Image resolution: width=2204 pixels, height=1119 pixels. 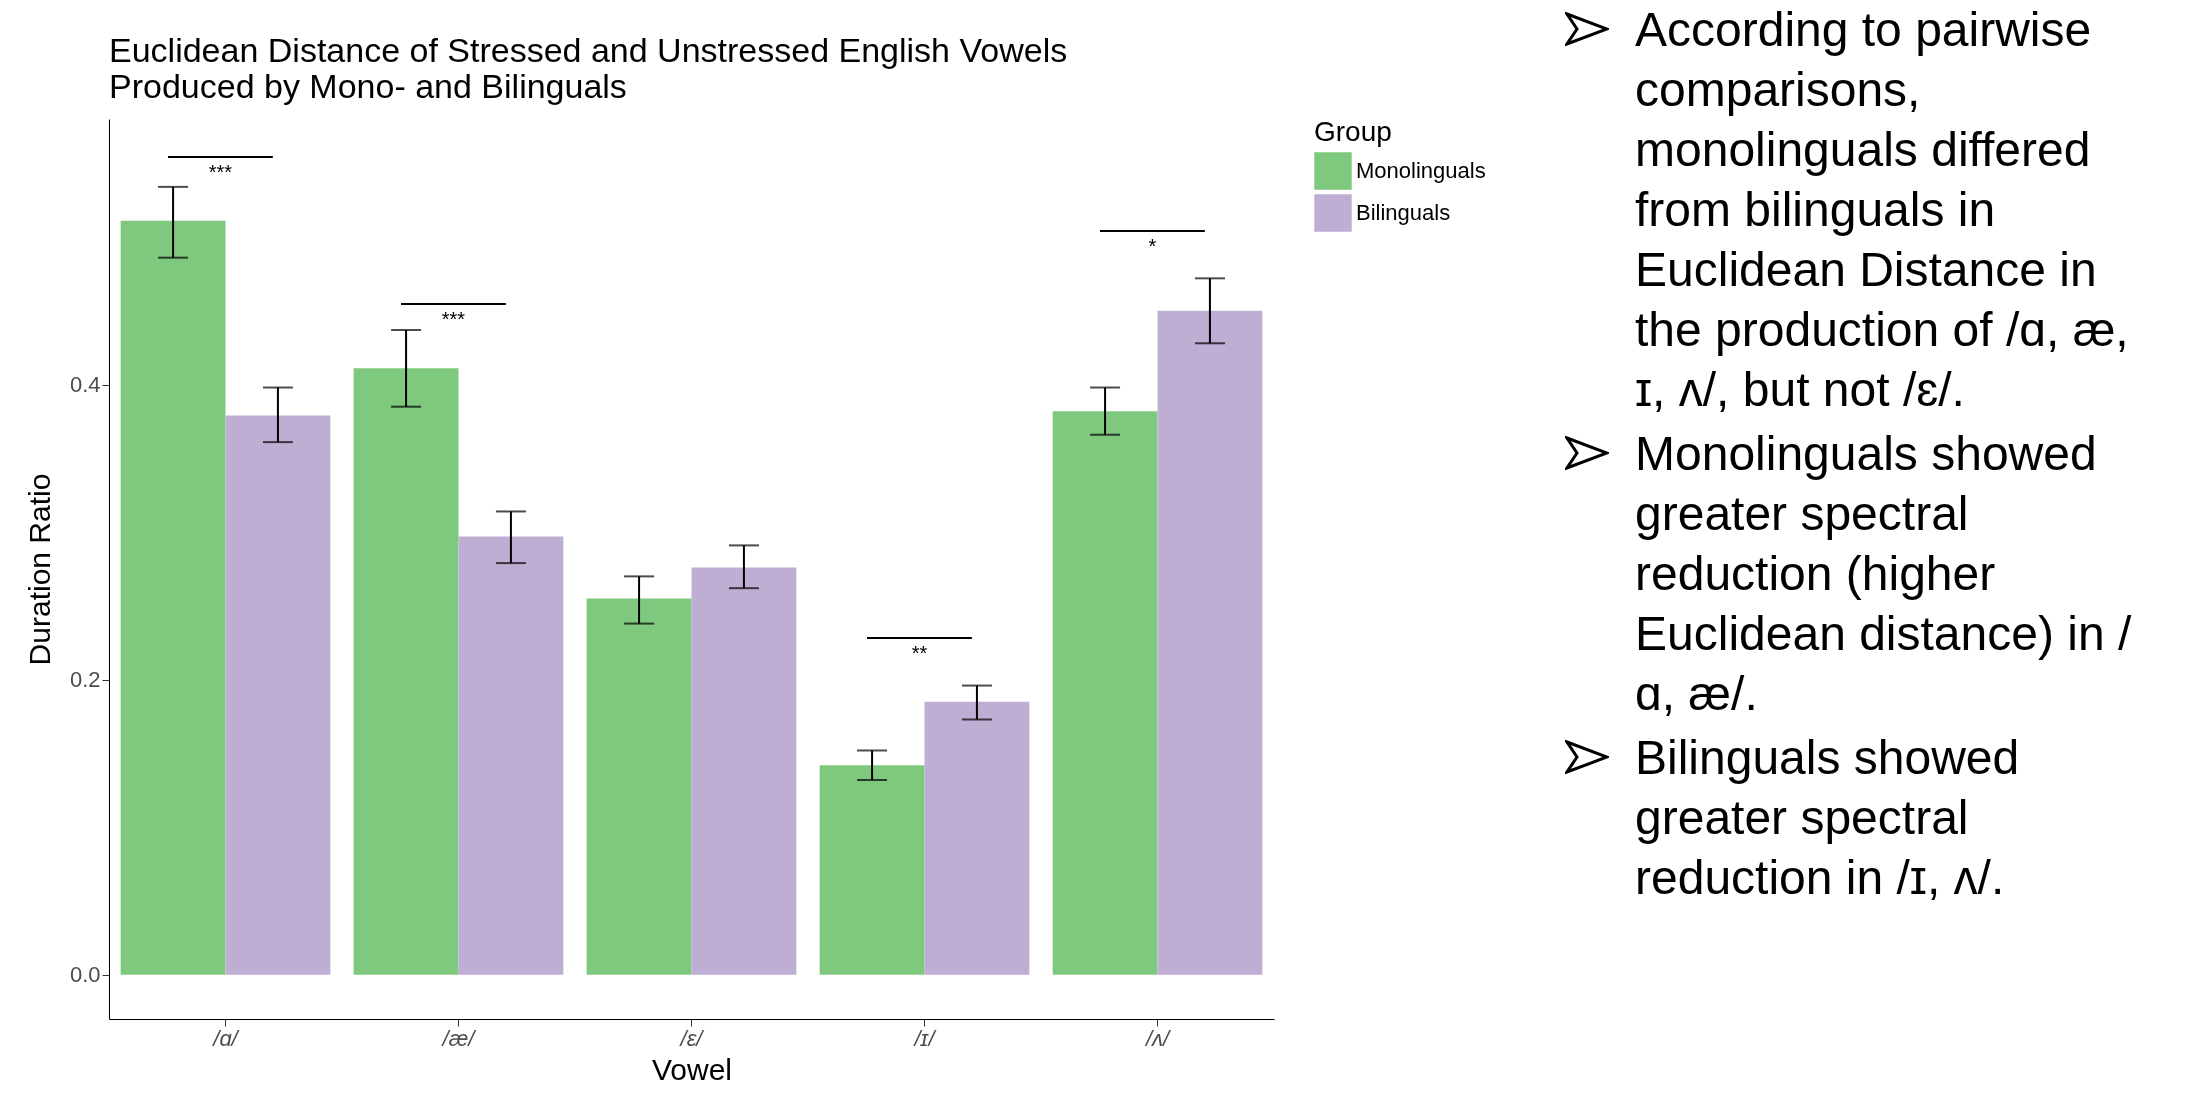 I want to click on legend-label: Bilinguals, so click(x=1403, y=212).